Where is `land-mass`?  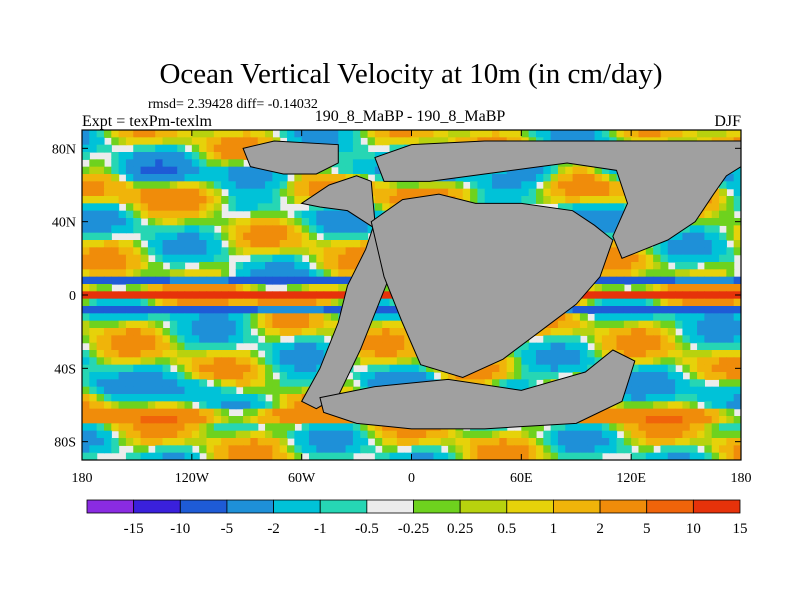
land-mass is located at coordinates (492, 286).